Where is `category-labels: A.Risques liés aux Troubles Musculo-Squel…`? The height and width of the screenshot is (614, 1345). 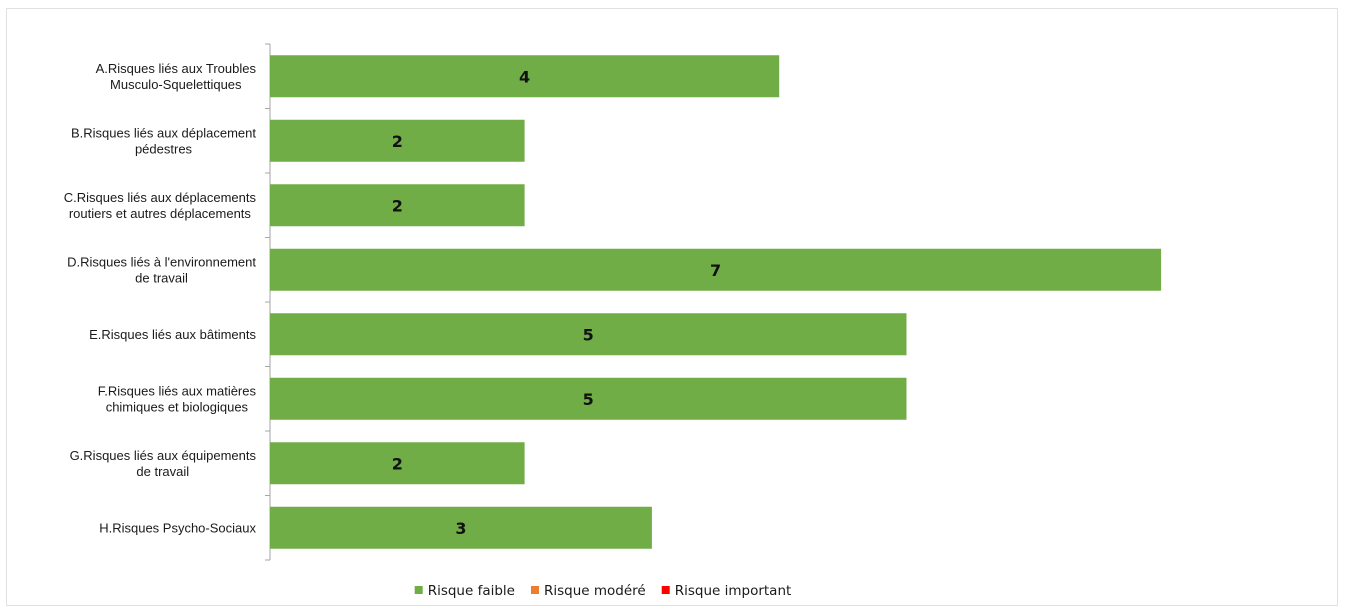
category-labels: A.Risques liés aux Troubles Musculo-Squel… is located at coordinates (160, 298).